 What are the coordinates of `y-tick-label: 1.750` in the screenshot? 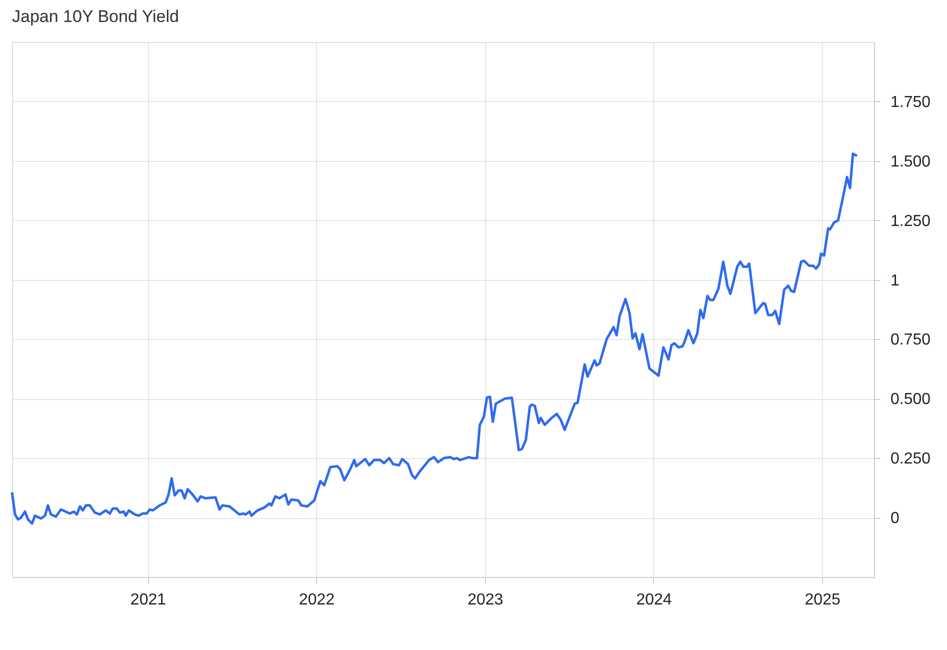 It's located at (910, 102).